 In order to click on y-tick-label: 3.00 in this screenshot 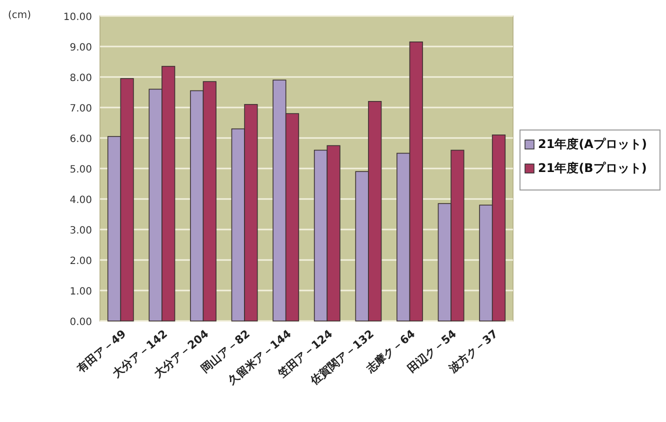, I will do `click(81, 231)`.